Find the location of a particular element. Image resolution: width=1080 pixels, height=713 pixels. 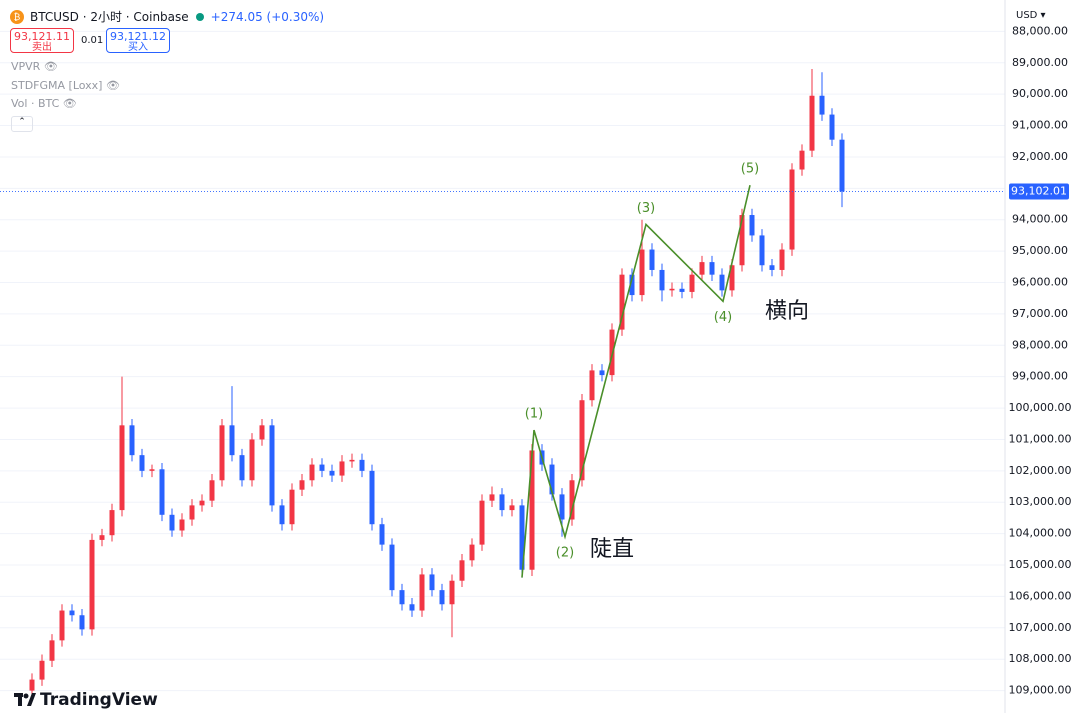

indicator: VPVR 👁 is located at coordinates (34, 66).